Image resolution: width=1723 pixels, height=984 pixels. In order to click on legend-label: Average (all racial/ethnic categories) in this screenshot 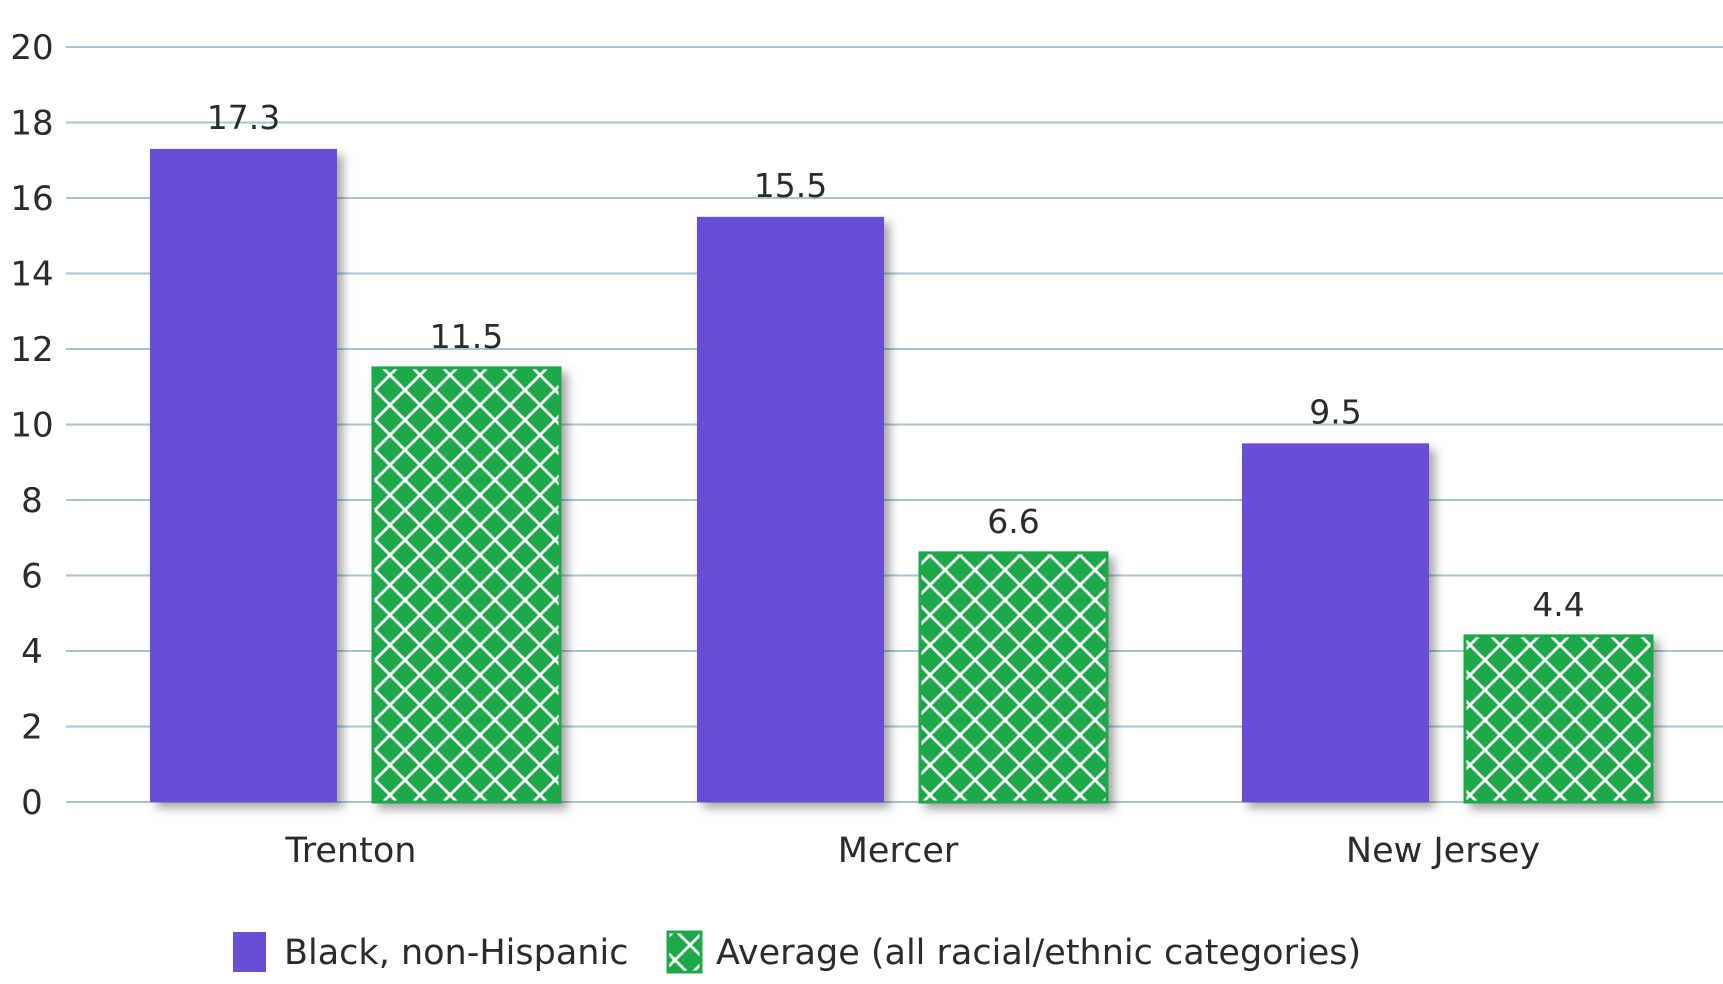, I will do `click(1038, 953)`.